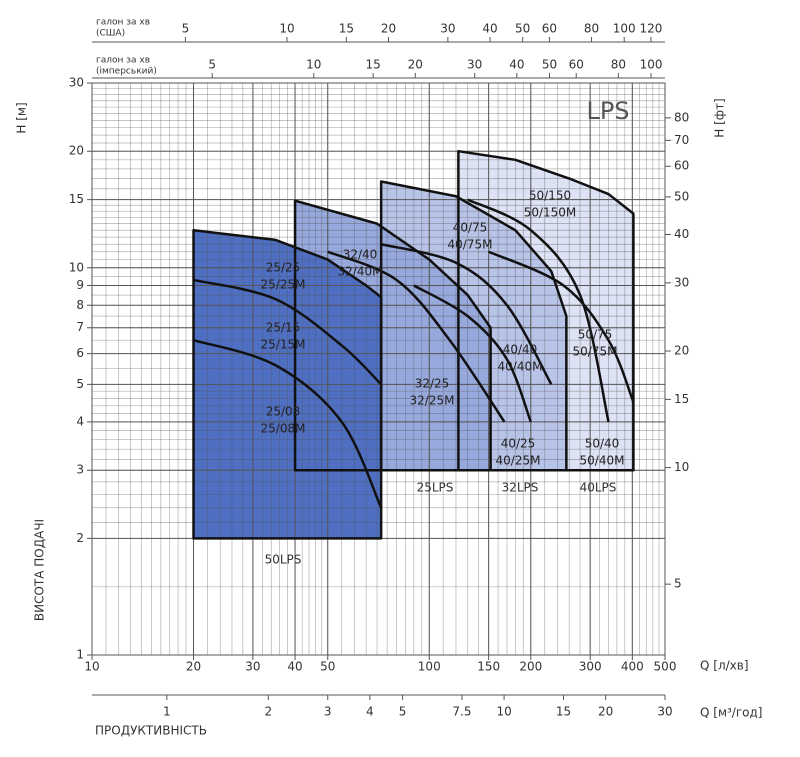 The height and width of the screenshot is (757, 800). Describe the element at coordinates (665, 667) in the screenshot. I see `x-tick-label: 500` at that location.